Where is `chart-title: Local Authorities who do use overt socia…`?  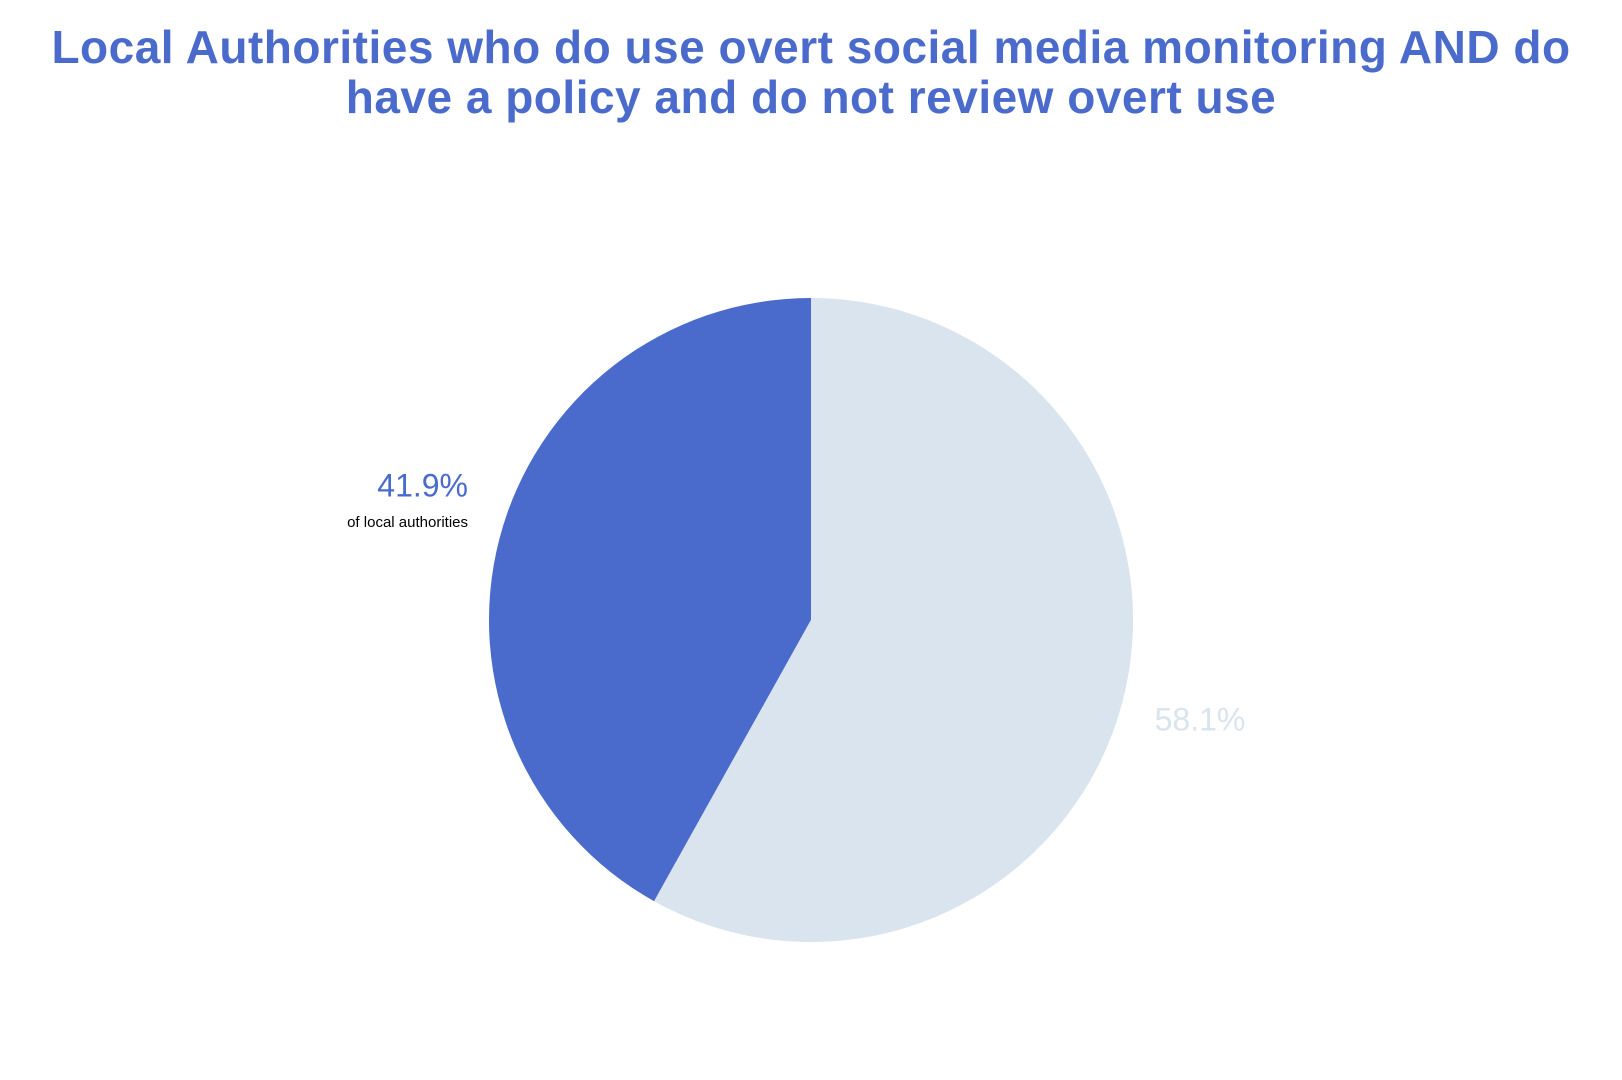 chart-title: Local Authorities who do use overt socia… is located at coordinates (811, 72).